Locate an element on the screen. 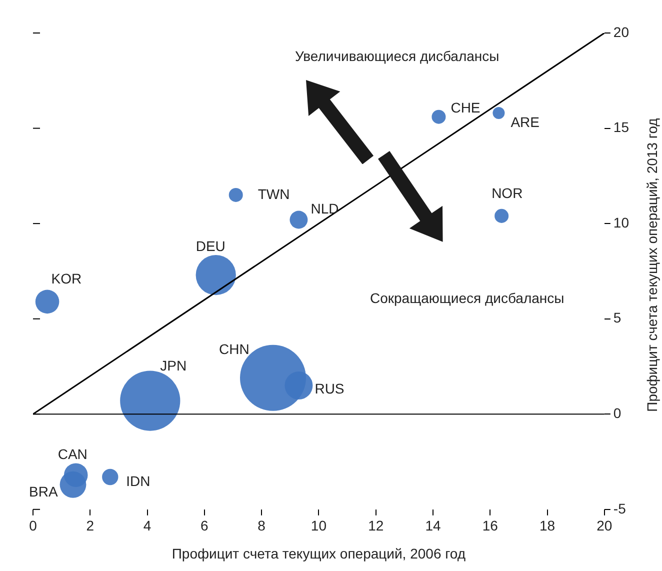 The image size is (662, 571). y-tick-label: 10 is located at coordinates (621, 222).